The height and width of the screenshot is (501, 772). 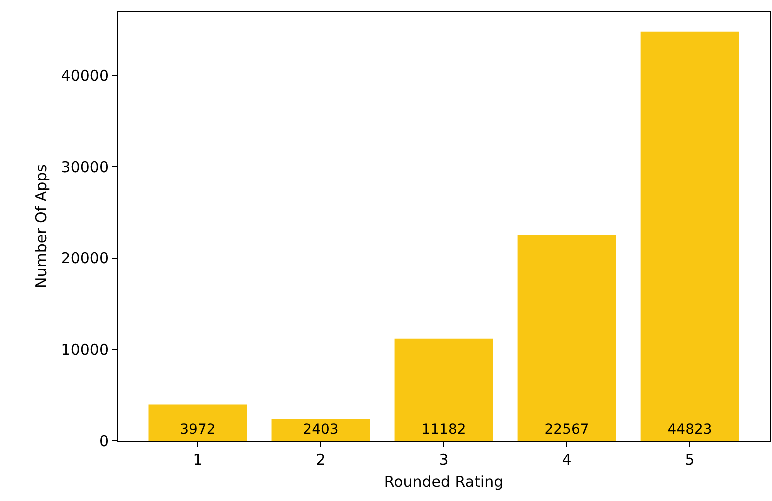 I want to click on y-tick-label: 0, so click(x=104, y=441).